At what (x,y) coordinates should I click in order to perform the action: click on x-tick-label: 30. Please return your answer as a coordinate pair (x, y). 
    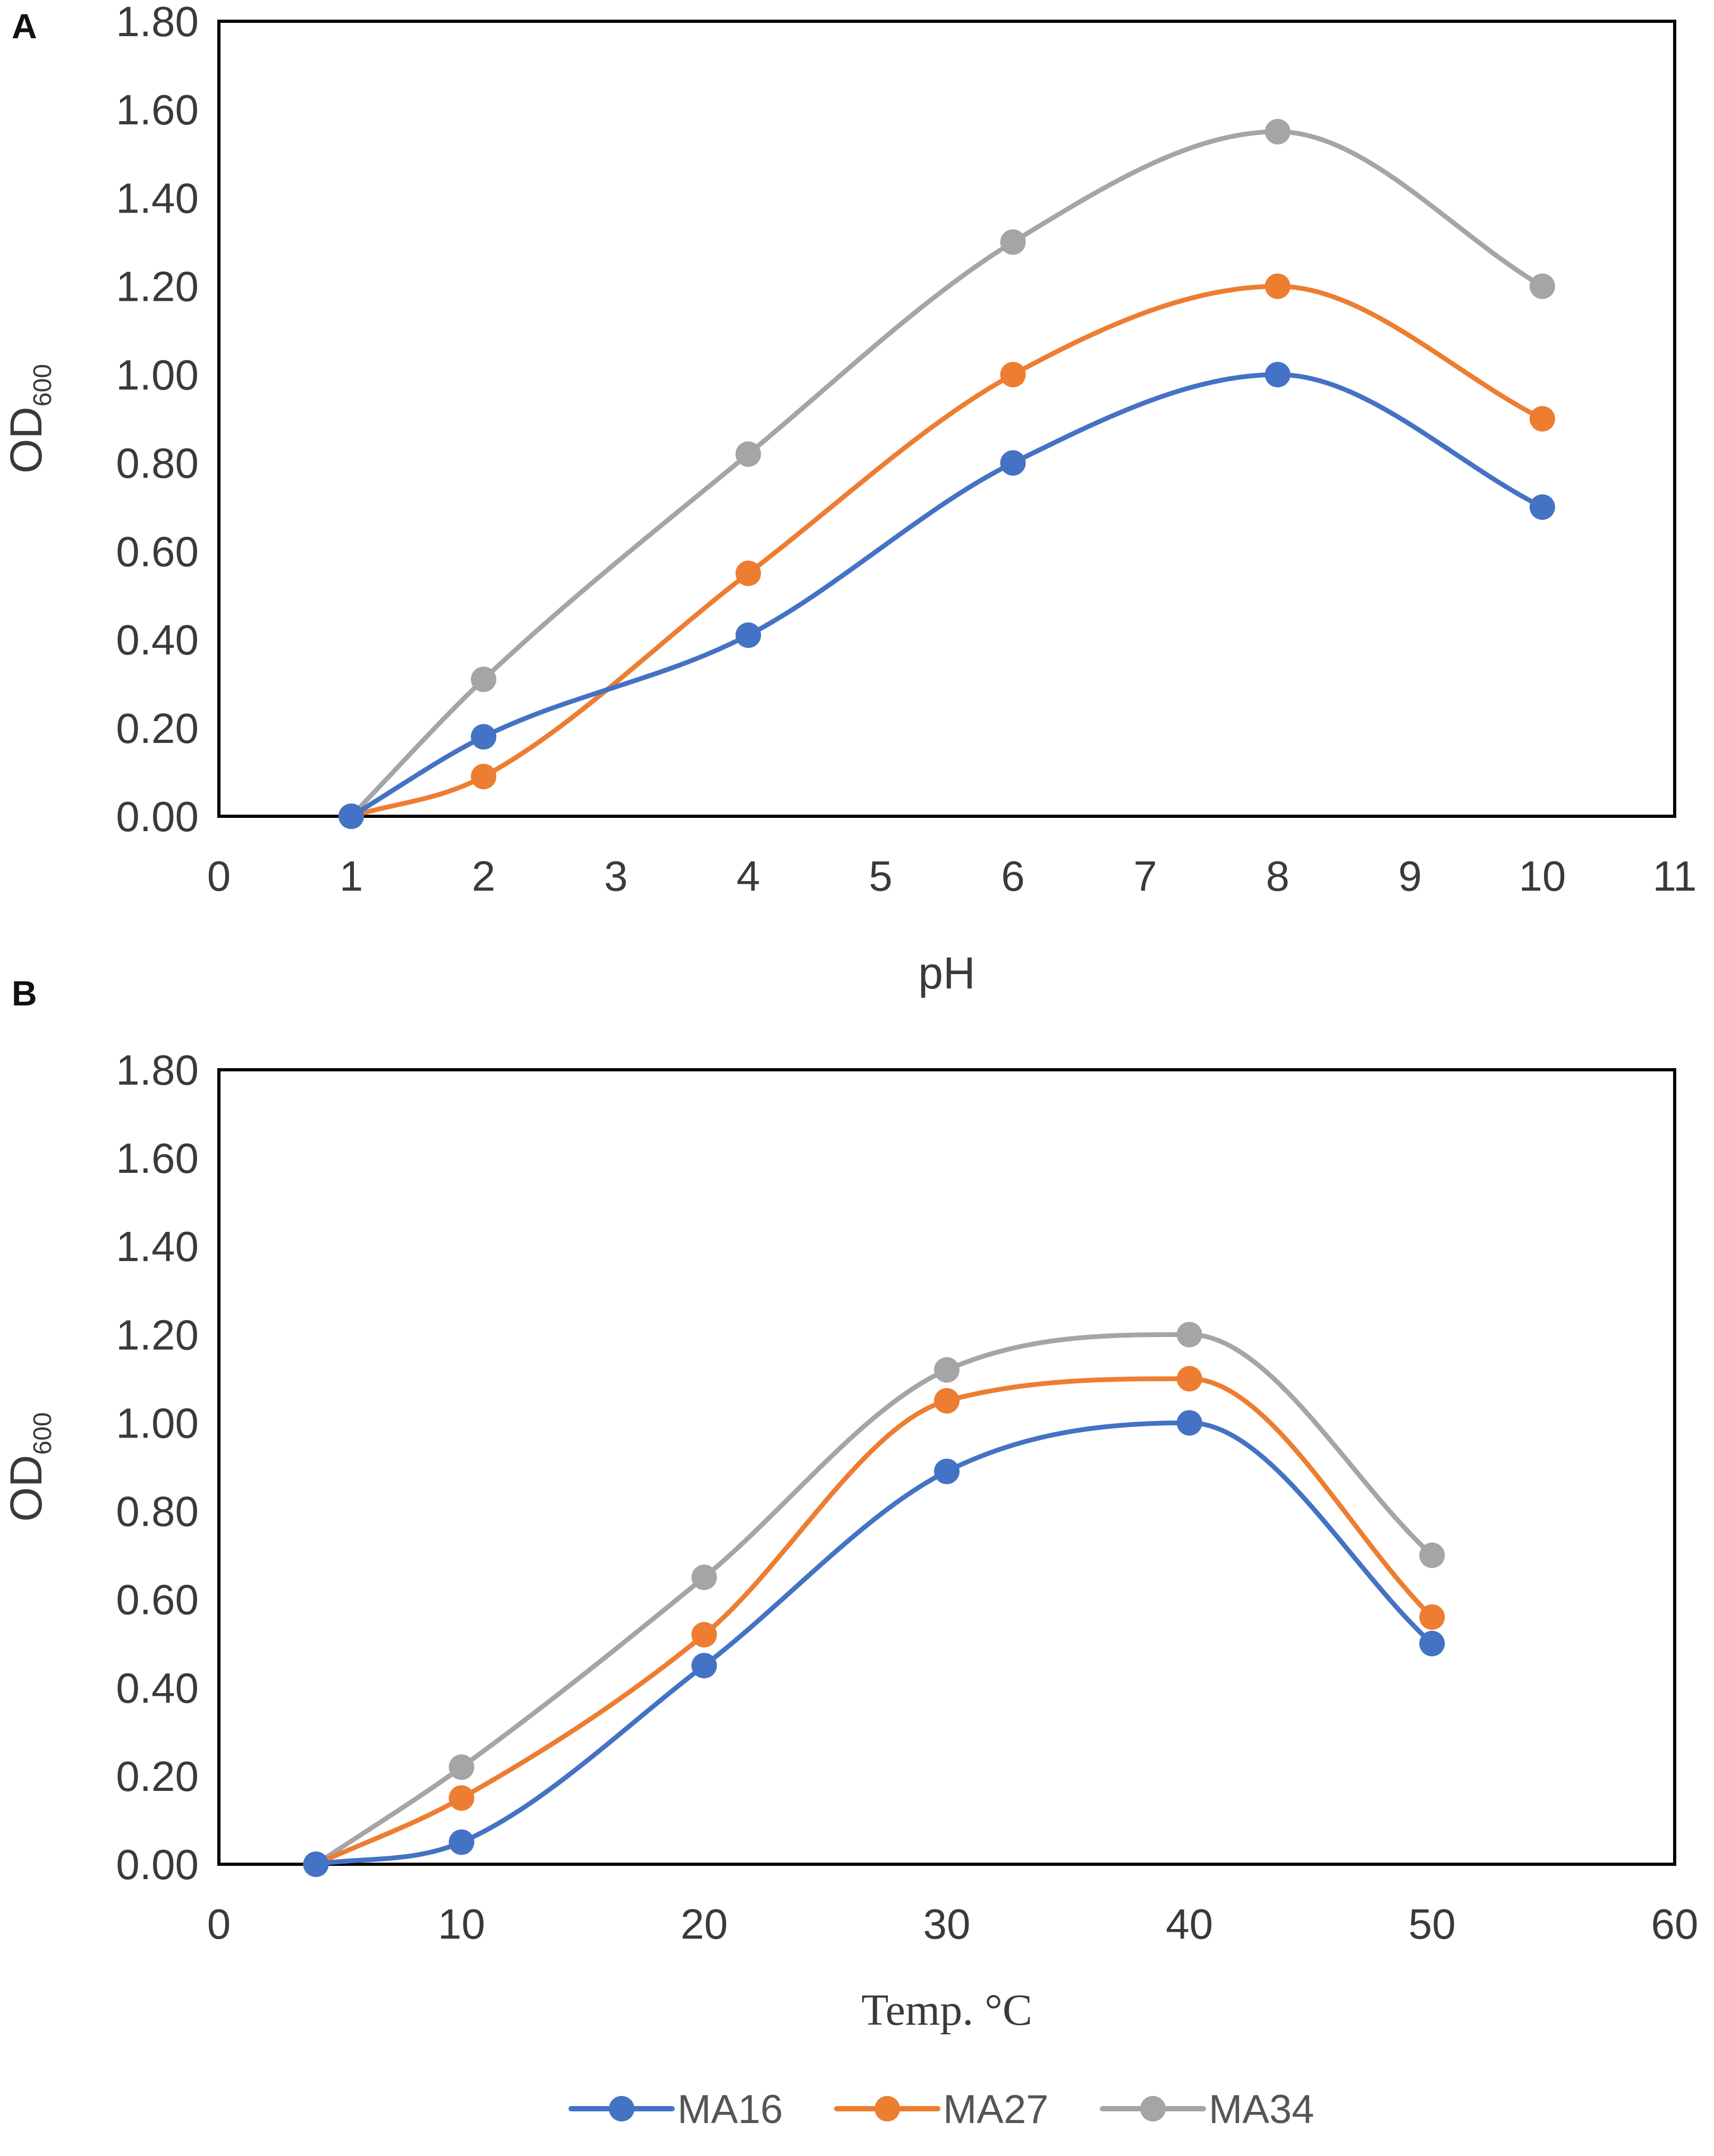
    Looking at the image, I should click on (947, 1924).